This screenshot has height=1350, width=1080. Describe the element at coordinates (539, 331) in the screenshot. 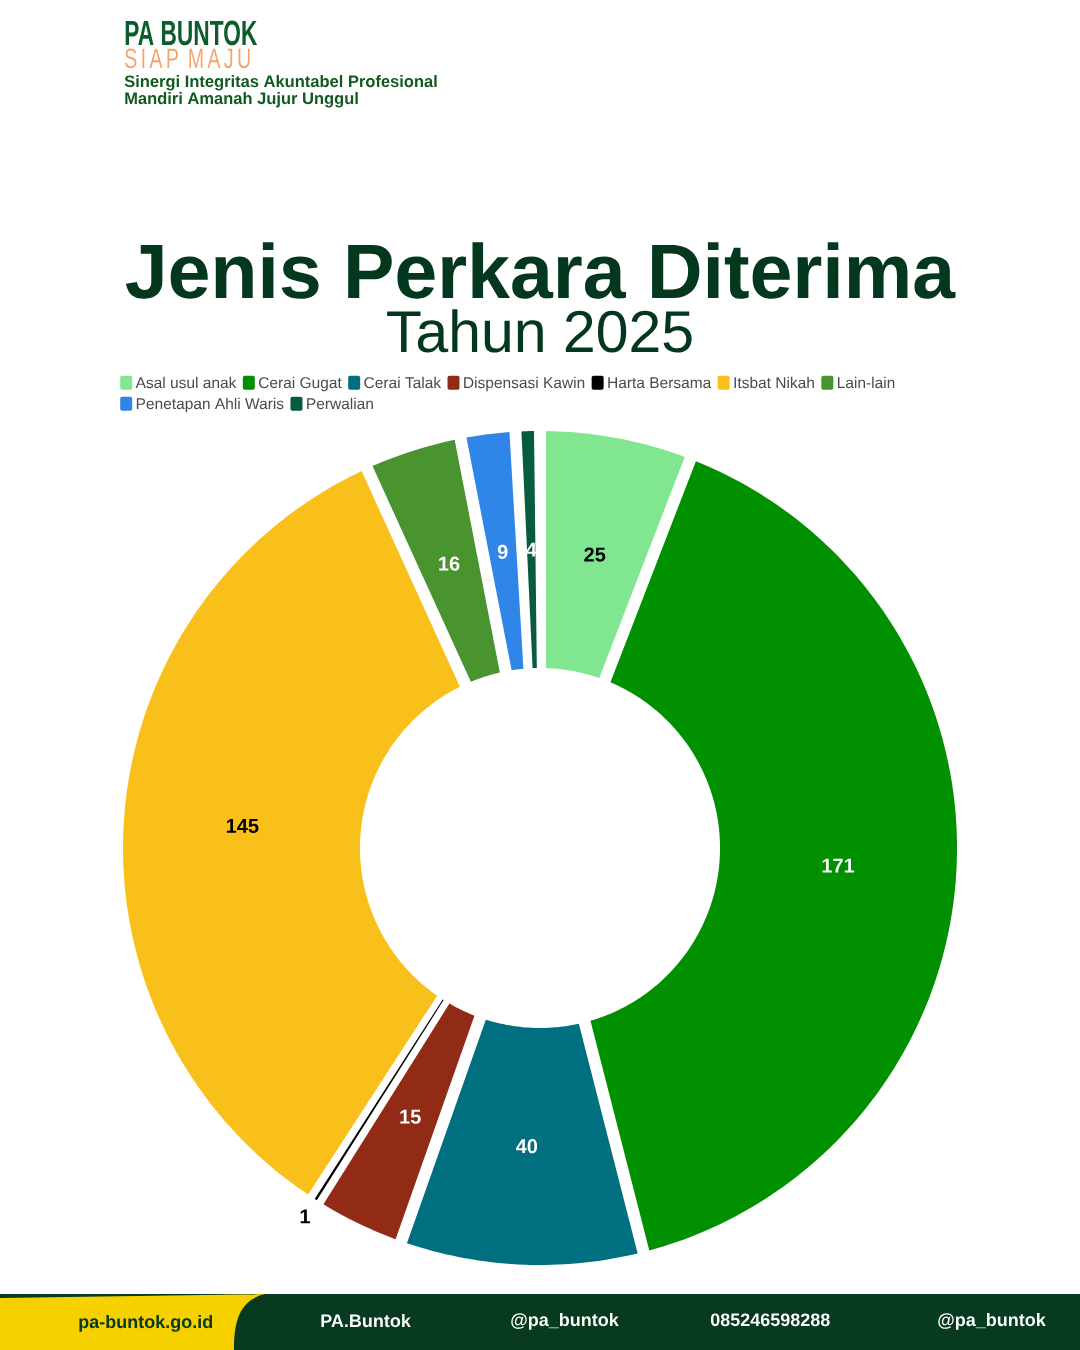

I see `chart-subtitle: Tahun 2025` at that location.